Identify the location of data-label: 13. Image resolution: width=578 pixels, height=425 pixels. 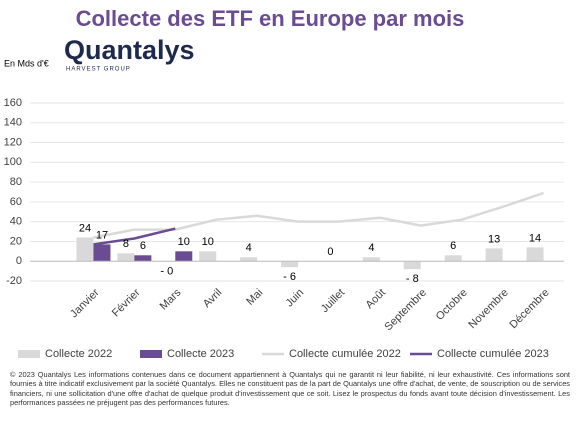
(494, 239).